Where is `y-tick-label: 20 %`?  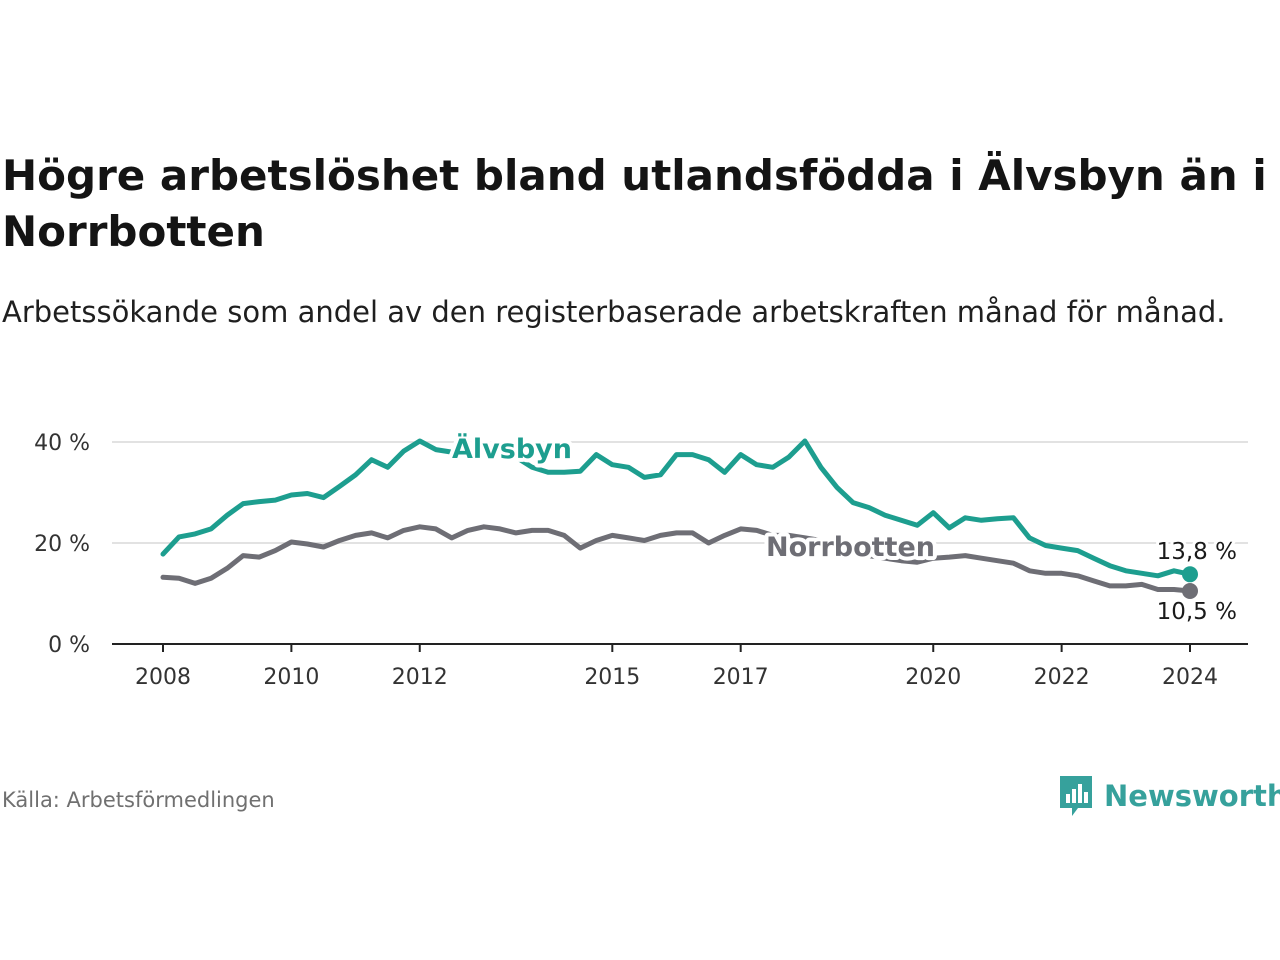
y-tick-label: 20 % is located at coordinates (62, 544).